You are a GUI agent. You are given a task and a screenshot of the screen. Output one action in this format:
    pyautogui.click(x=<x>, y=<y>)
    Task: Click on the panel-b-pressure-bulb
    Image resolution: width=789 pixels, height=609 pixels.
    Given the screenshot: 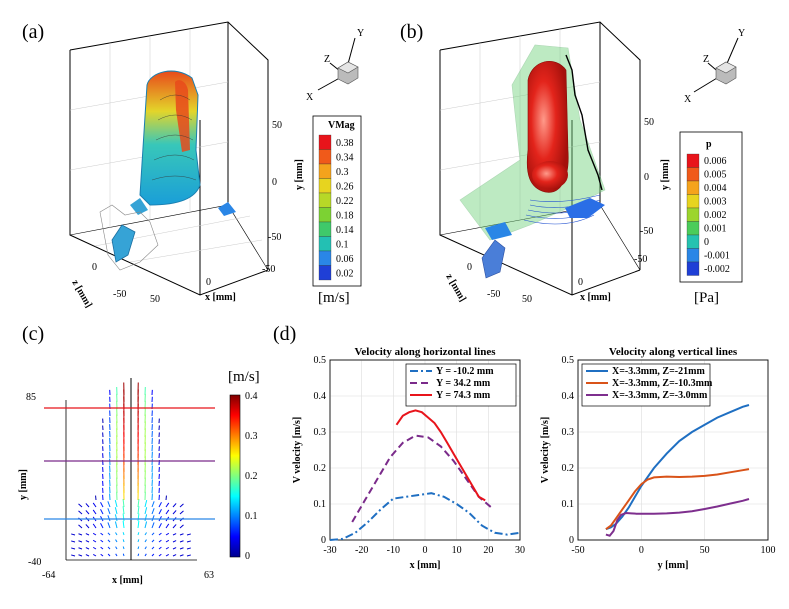 What is the action you would take?
    pyautogui.click(x=550, y=175)
    